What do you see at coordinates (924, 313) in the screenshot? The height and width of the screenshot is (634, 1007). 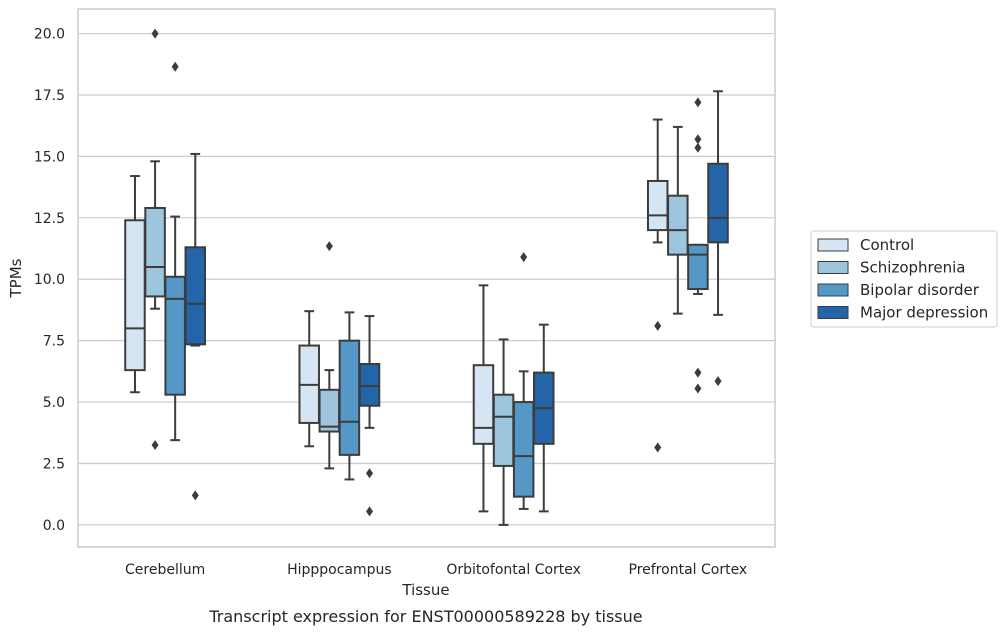 I see `legend-label: Major depression` at bounding box center [924, 313].